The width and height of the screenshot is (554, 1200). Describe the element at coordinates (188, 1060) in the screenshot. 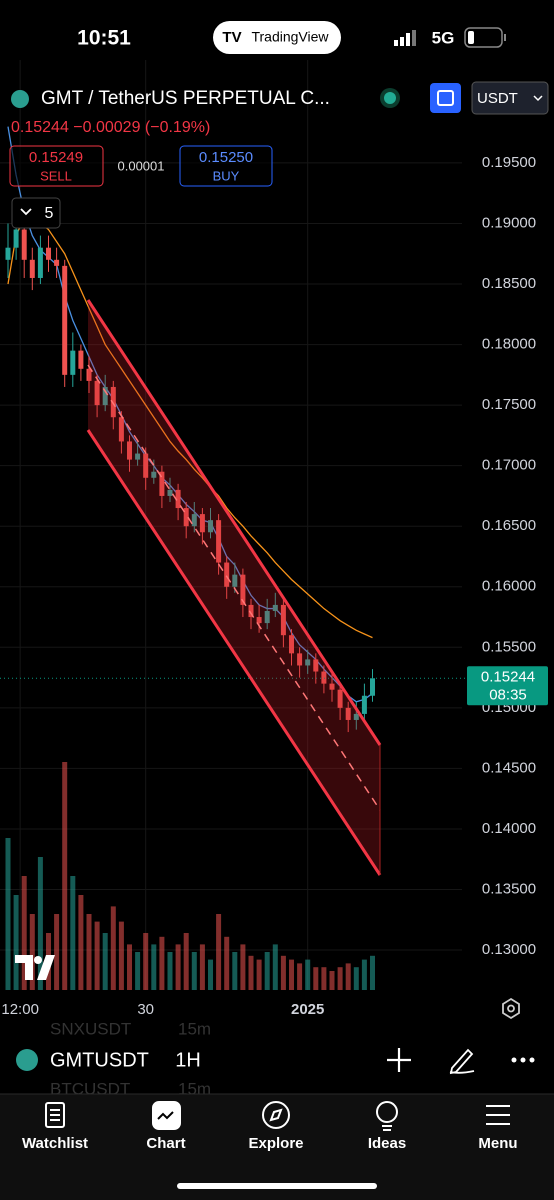

I see `toolbar-interval: 1H` at that location.